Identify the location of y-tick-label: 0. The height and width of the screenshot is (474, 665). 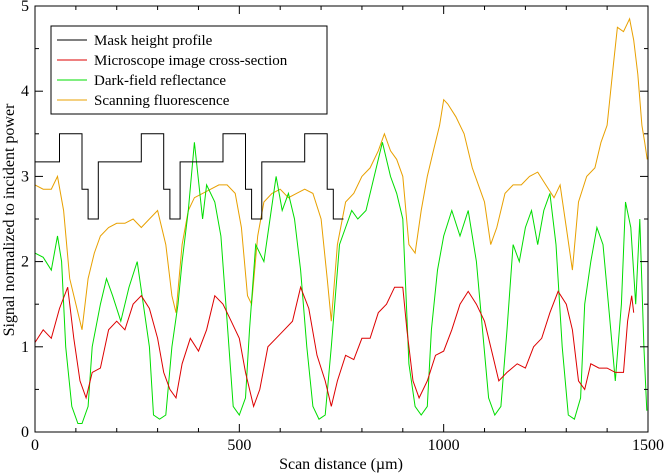
(25, 432).